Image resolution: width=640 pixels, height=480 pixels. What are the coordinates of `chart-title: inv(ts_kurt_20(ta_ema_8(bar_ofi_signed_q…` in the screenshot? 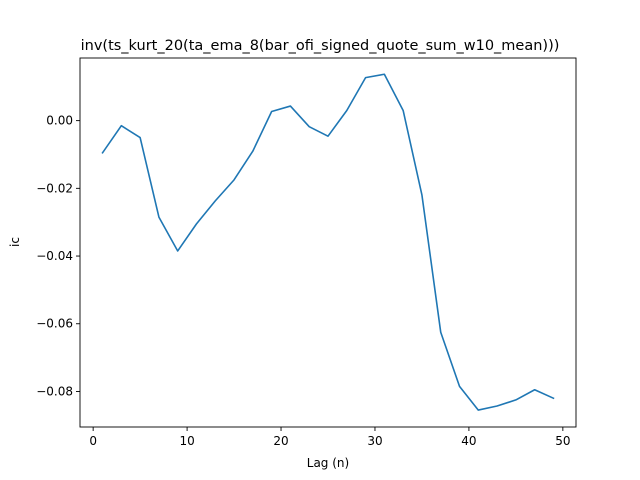 It's located at (320, 46).